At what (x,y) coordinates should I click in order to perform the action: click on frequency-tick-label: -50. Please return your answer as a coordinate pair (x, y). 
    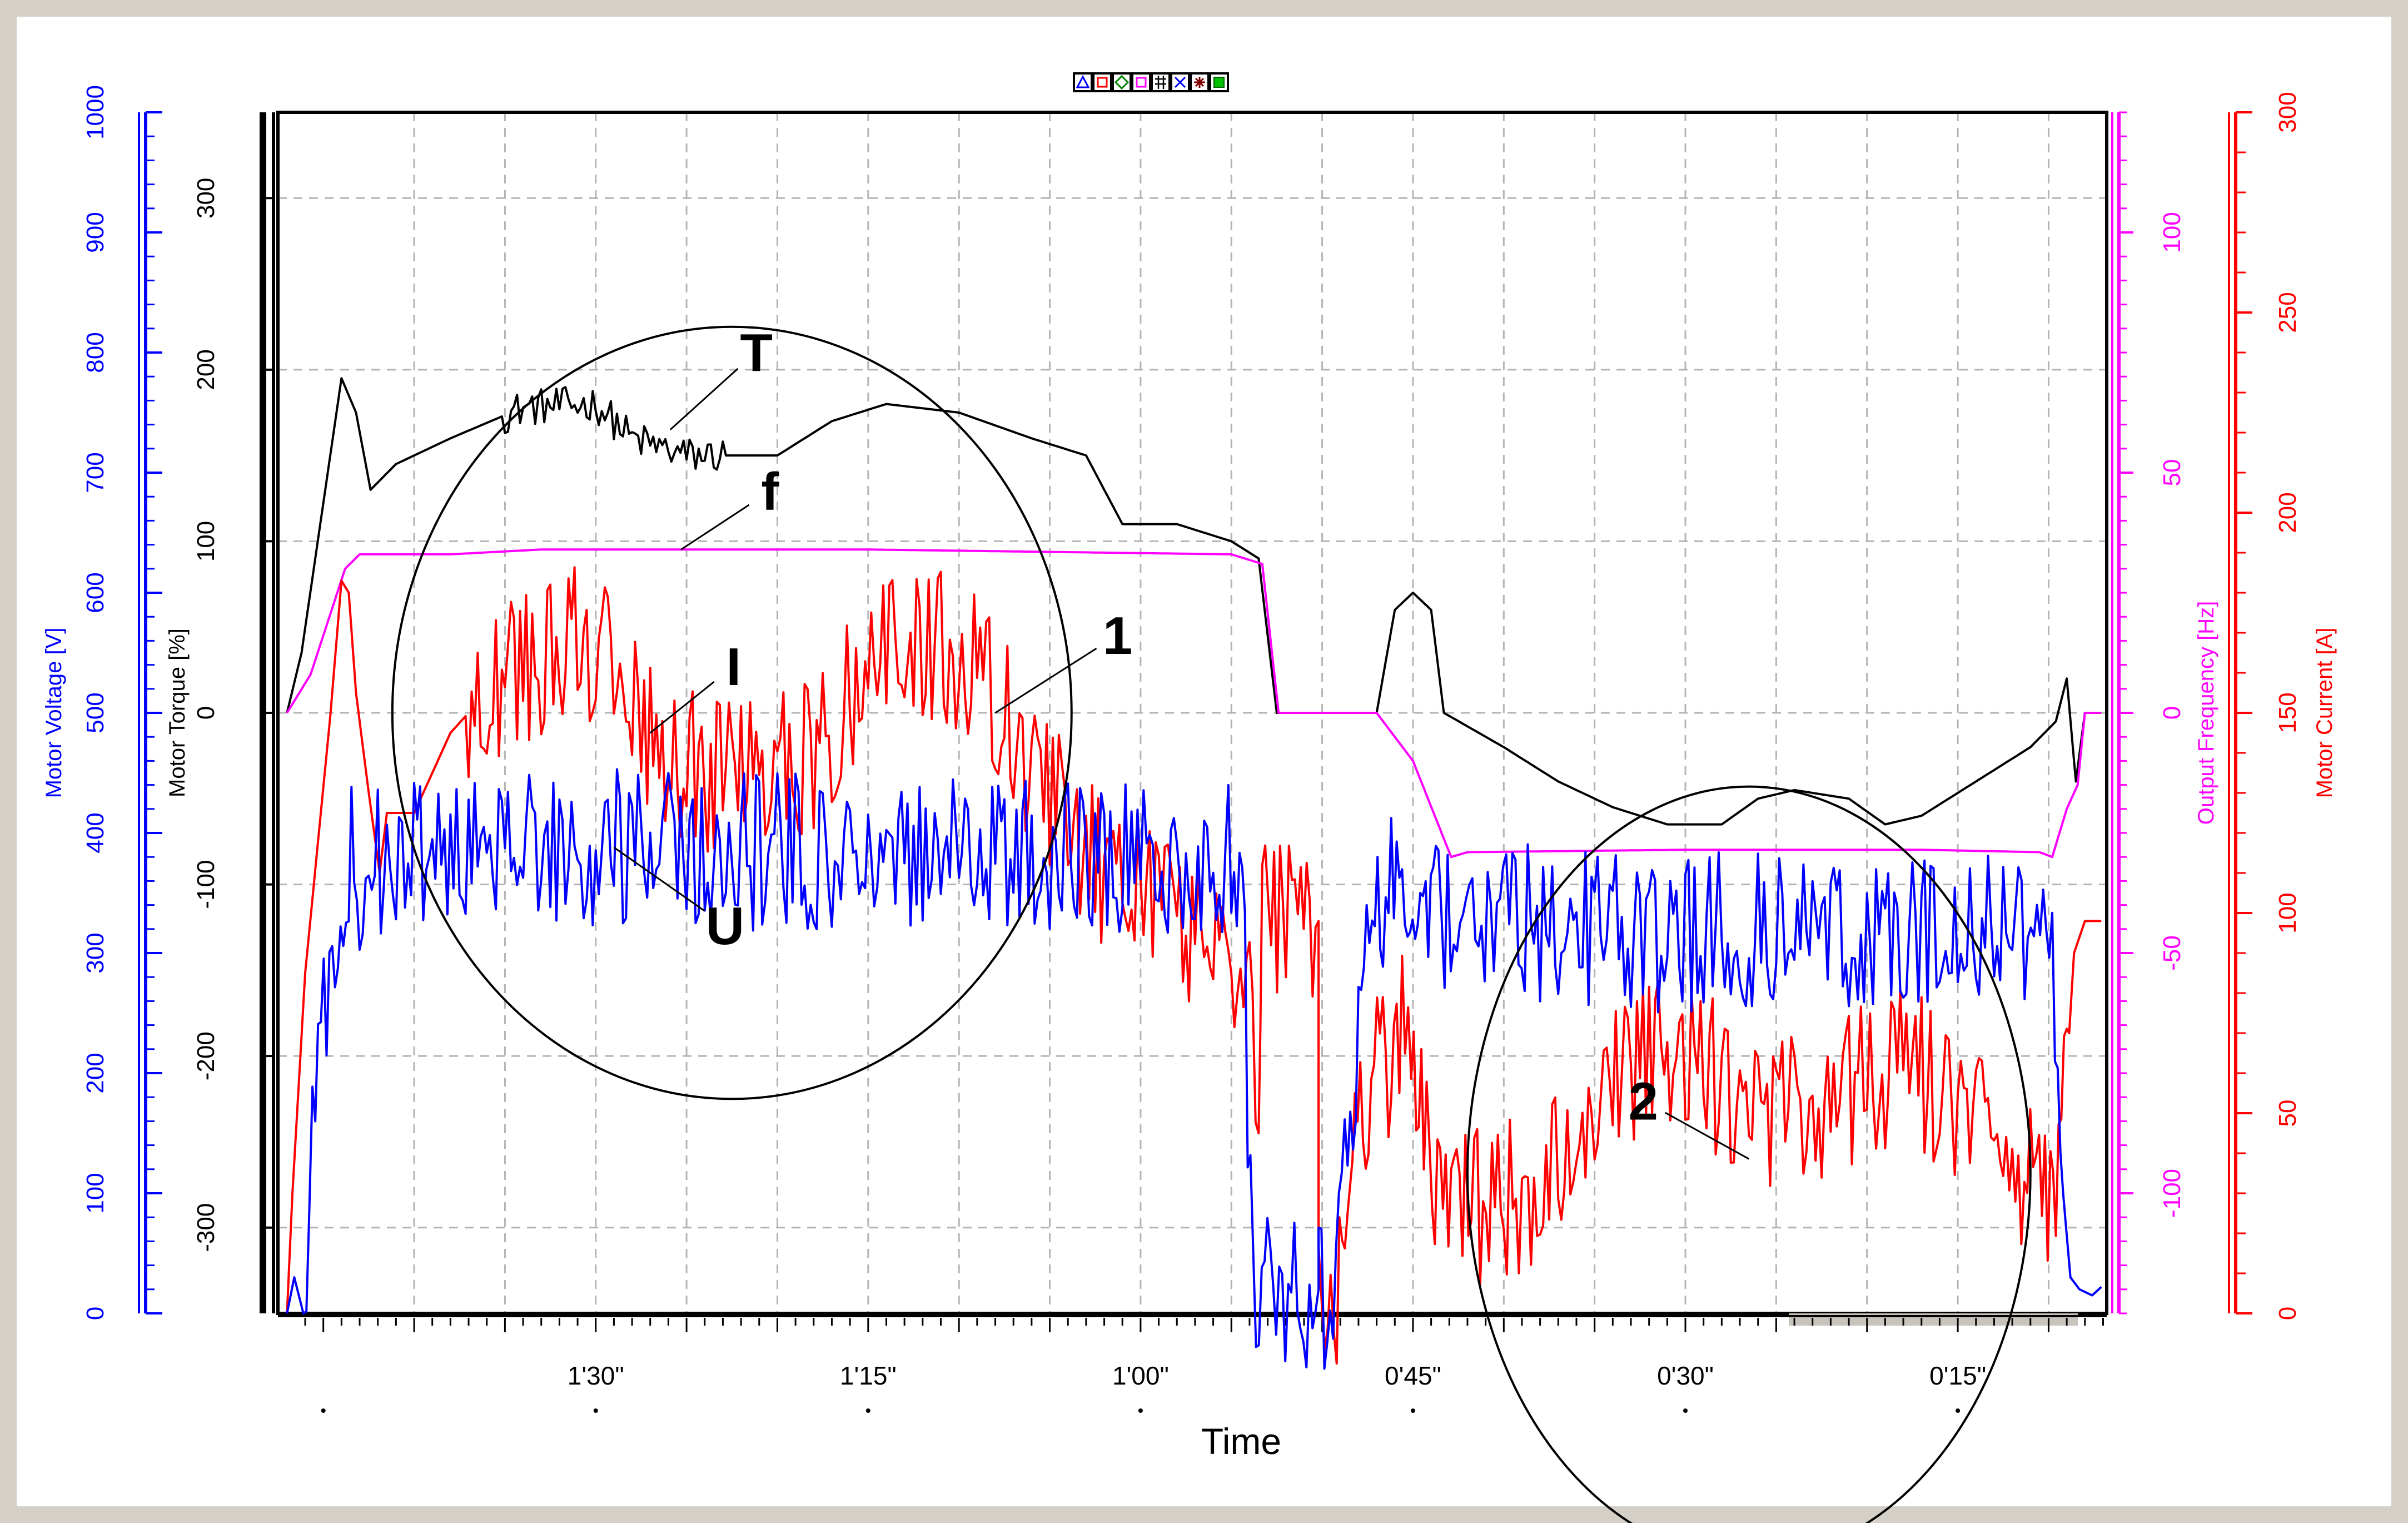
    Looking at the image, I should click on (2172, 953).